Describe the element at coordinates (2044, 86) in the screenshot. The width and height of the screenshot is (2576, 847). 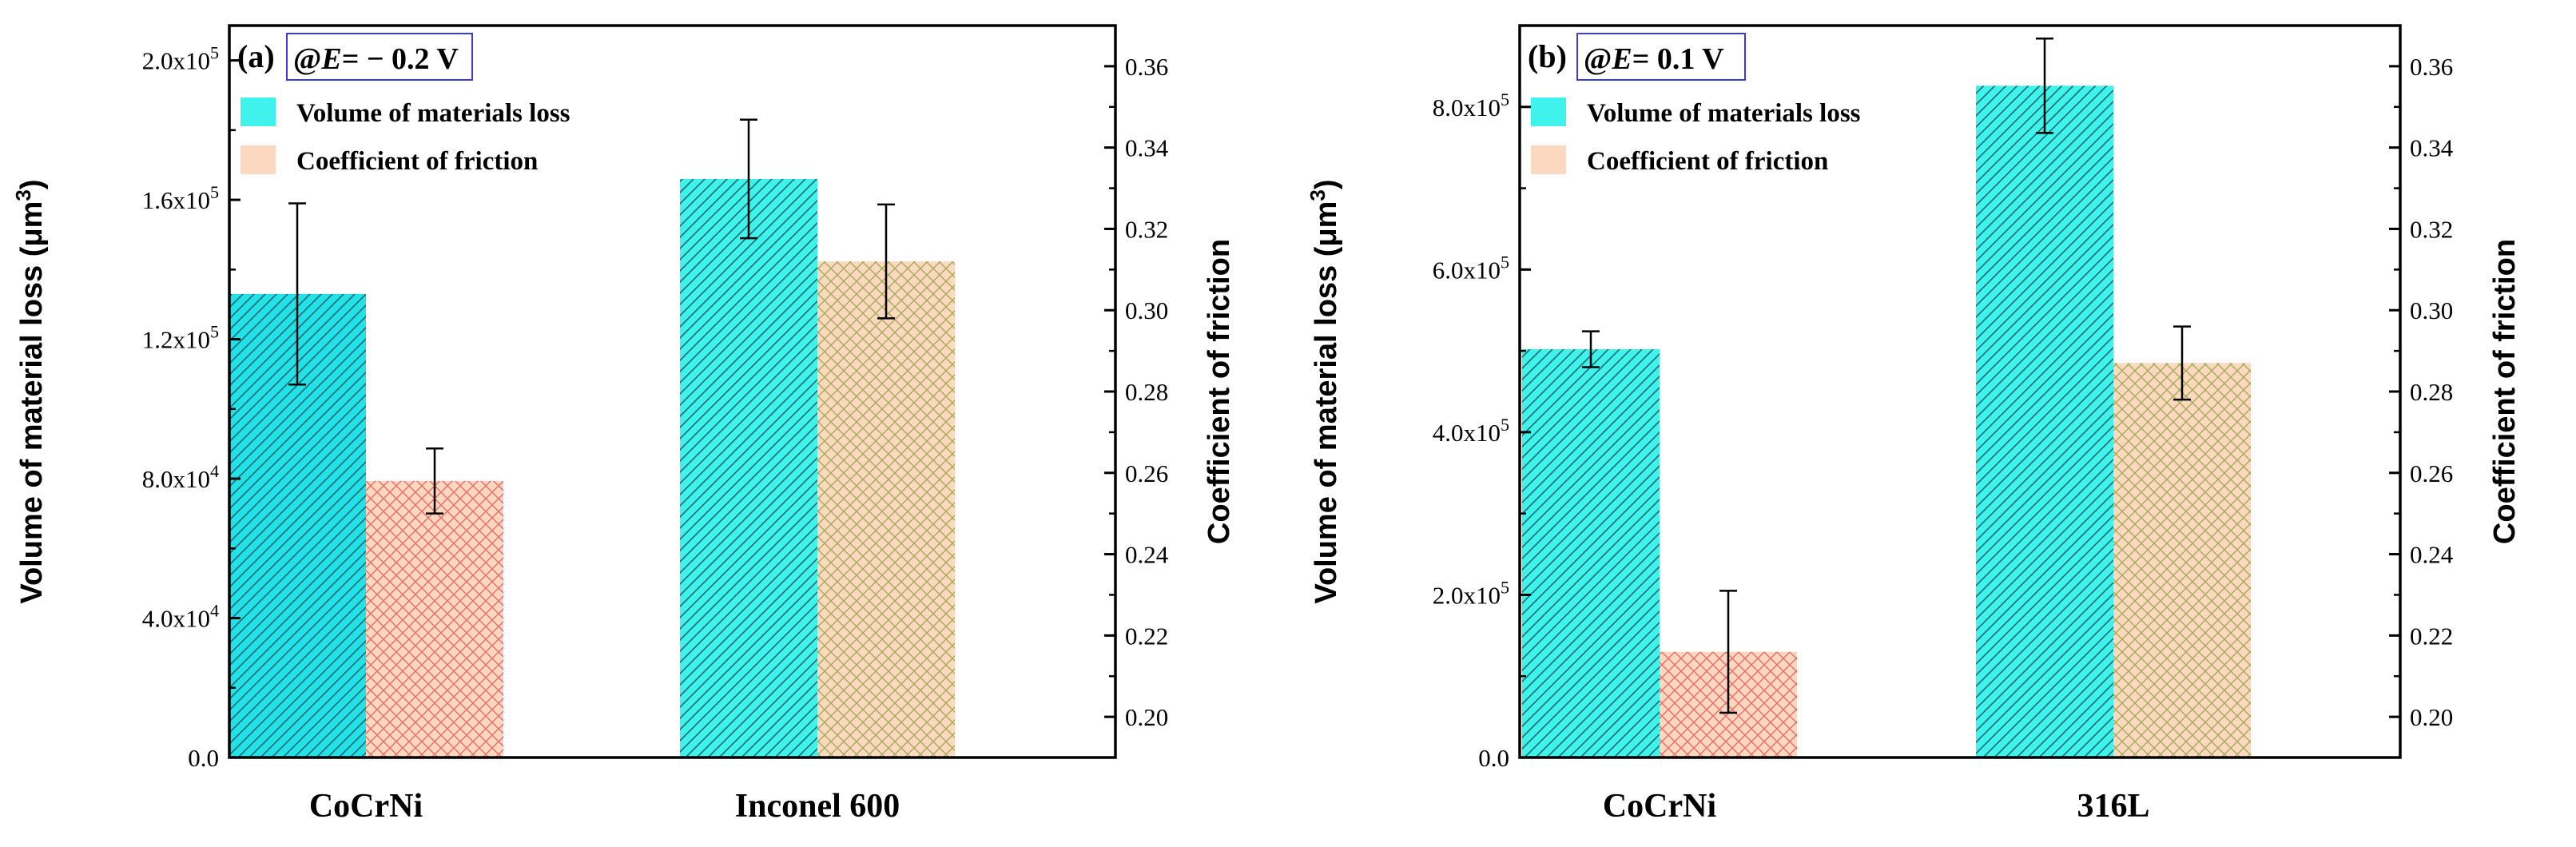
I see `volume-error-bar-316l` at that location.